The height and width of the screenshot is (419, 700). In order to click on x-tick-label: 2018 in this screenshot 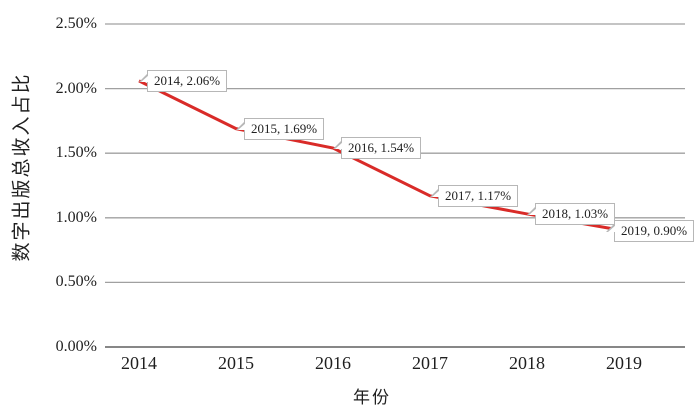, I will do `click(527, 363)`.